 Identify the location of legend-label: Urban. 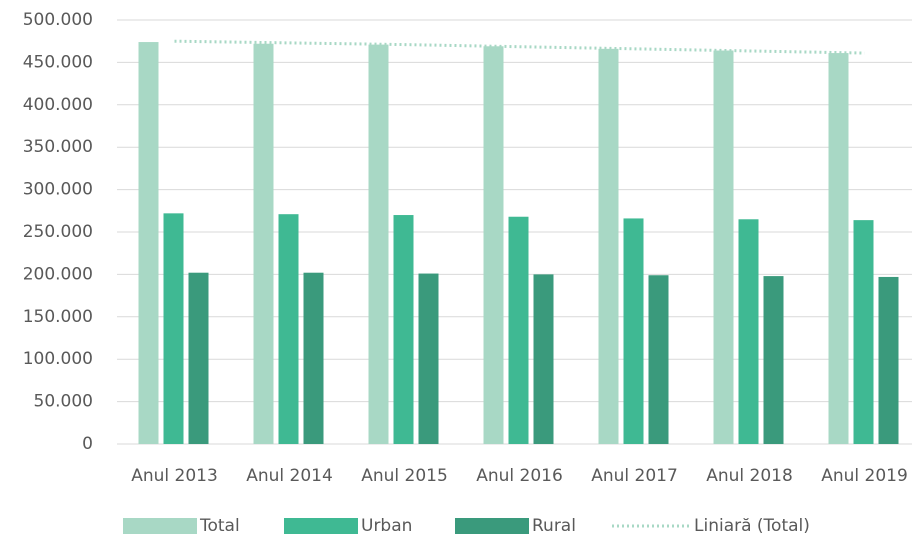
(386, 526).